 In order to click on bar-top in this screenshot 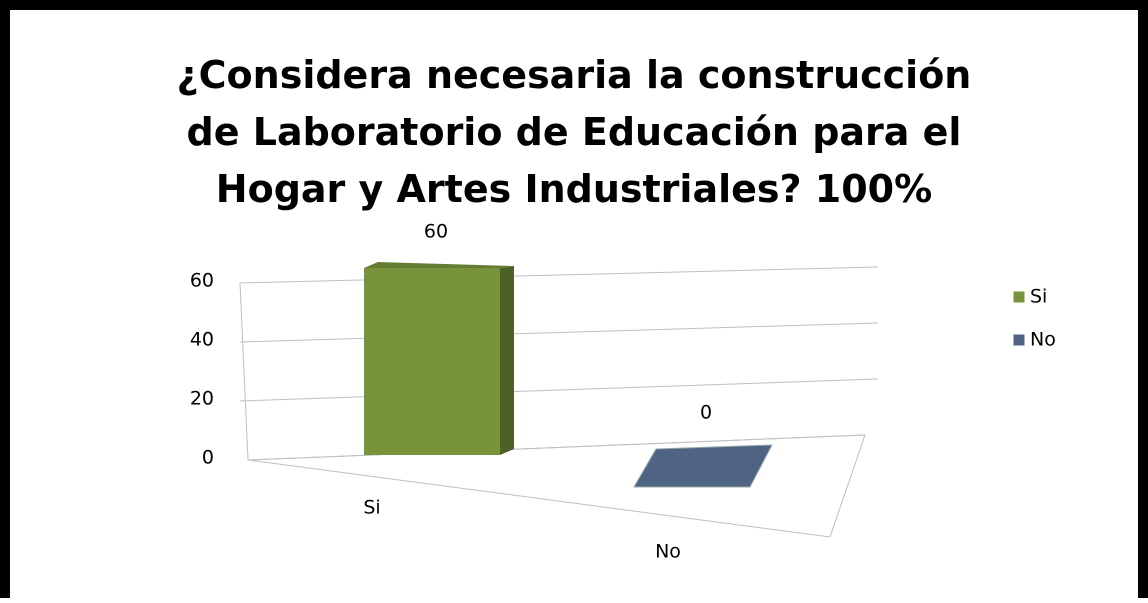, I will do `click(439, 265)`.